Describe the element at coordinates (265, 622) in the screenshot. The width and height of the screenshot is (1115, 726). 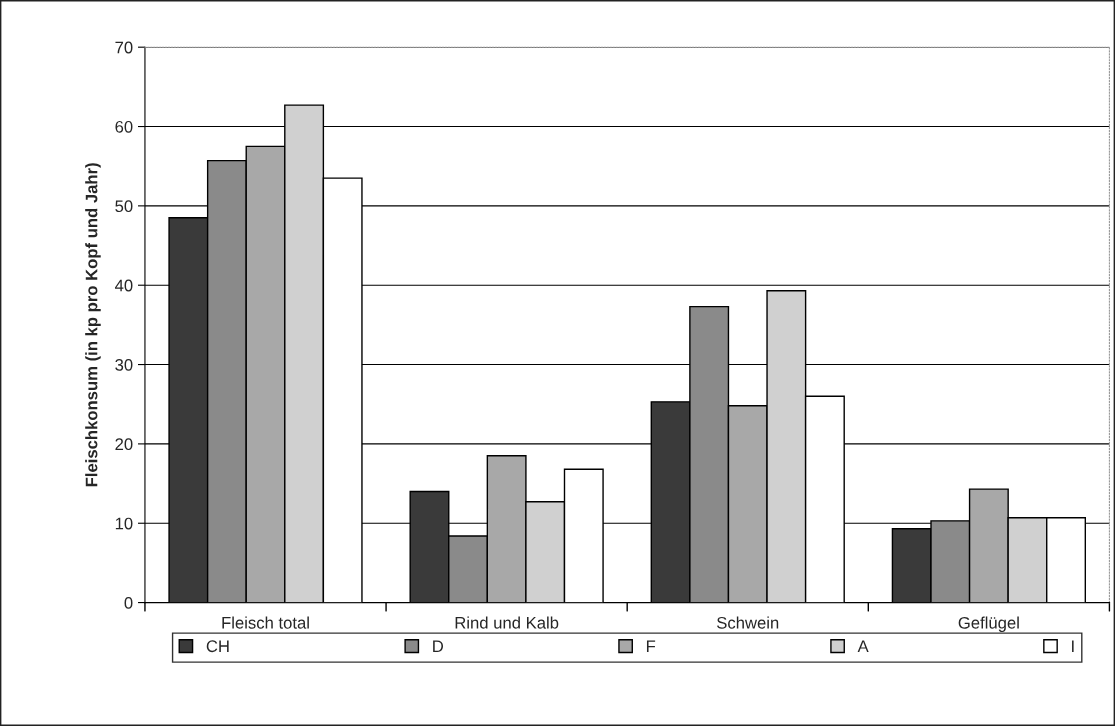
I see `x-tick-label: Fleisch total` at that location.